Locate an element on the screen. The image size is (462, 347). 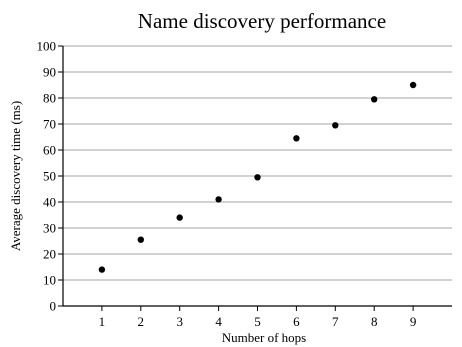
x-tick-labels: 1 2 3 4 5 6 7 8 9 is located at coordinates (258, 321).